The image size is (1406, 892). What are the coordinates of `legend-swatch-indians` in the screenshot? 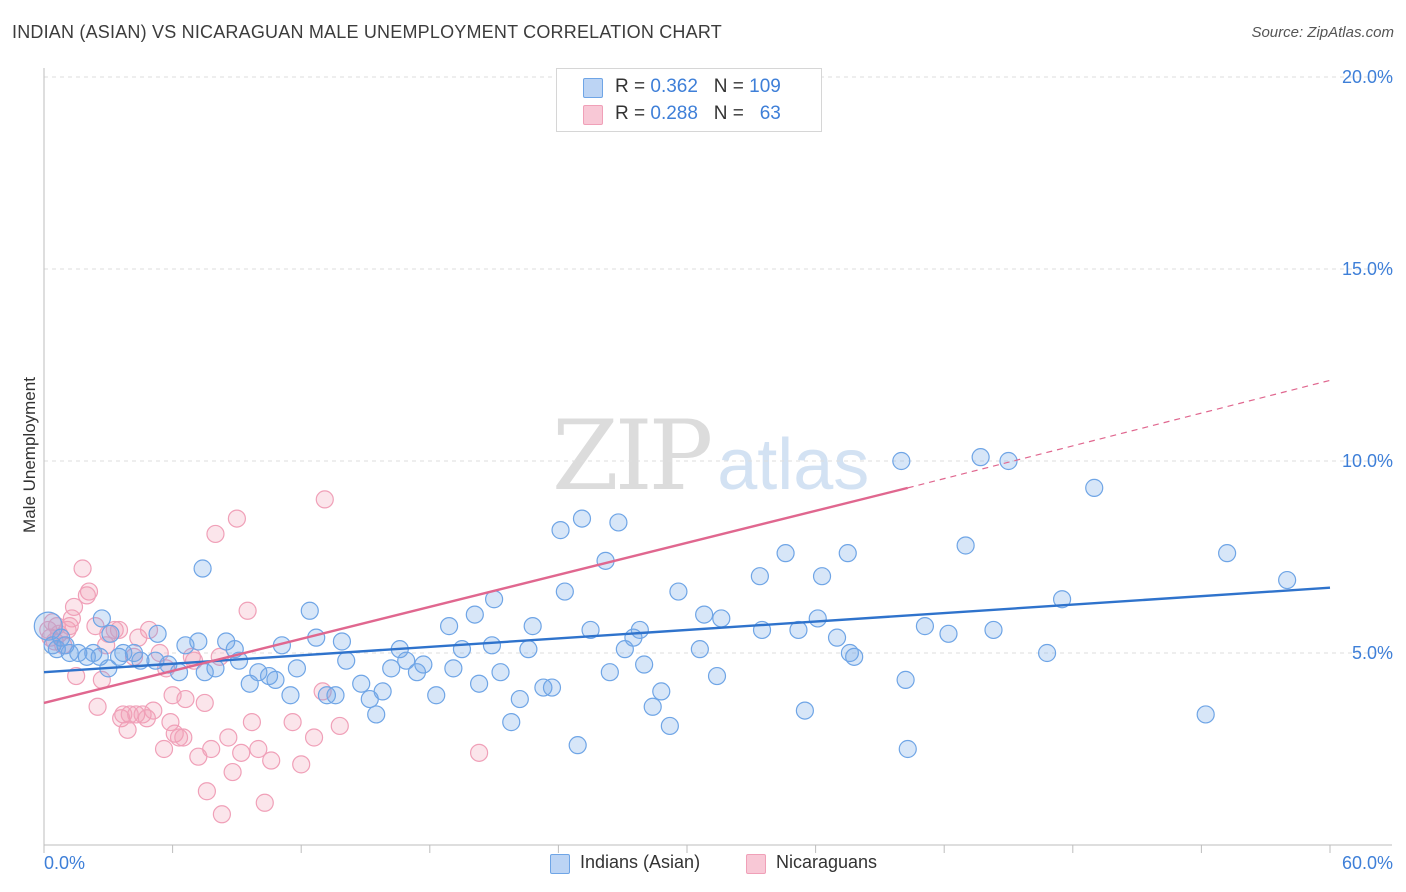 It's located at (593, 88).